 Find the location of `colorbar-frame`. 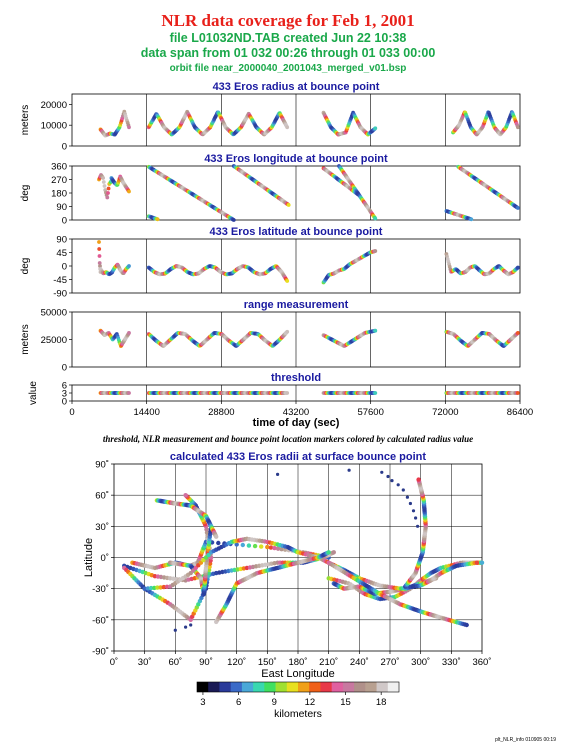

colorbar-frame is located at coordinates (298, 687).